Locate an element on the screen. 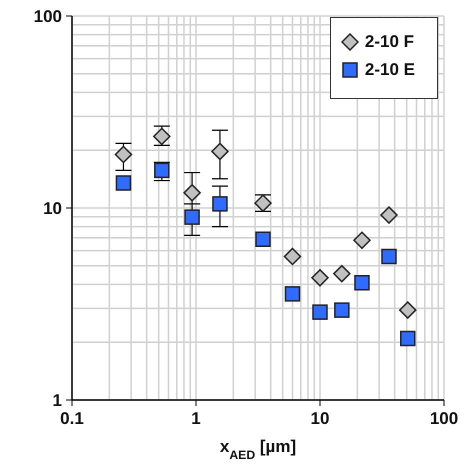 Image resolution: width=472 pixels, height=476 pixels. y-tick-label: 10 is located at coordinates (52, 208).